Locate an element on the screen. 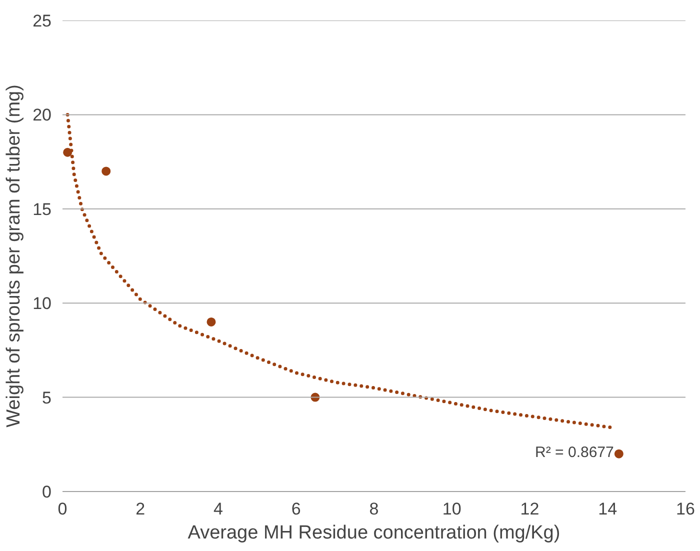  y-tick-label: 0 is located at coordinates (47, 492).